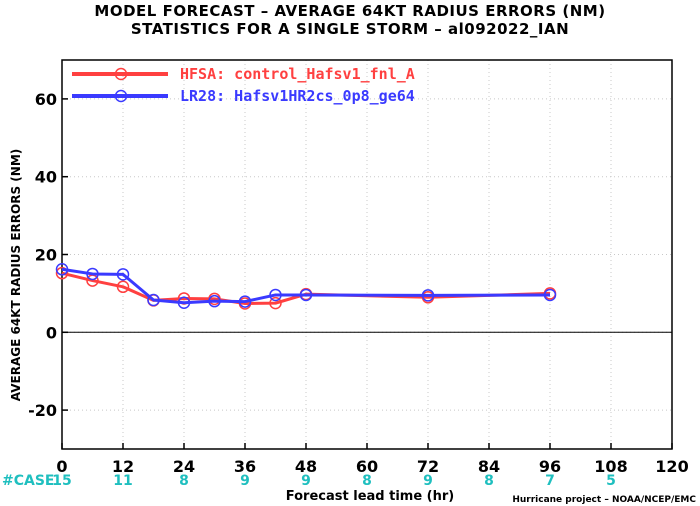 Image resolution: width=700 pixels, height=506 pixels. What do you see at coordinates (611, 481) in the screenshot?
I see `case-count: 5` at bounding box center [611, 481].